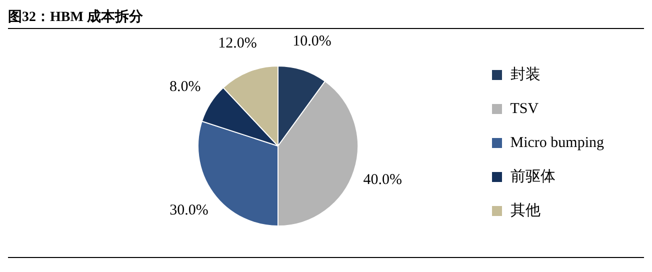  Describe the element at coordinates (524, 109) in the screenshot. I see `legend-label: TSV` at that location.